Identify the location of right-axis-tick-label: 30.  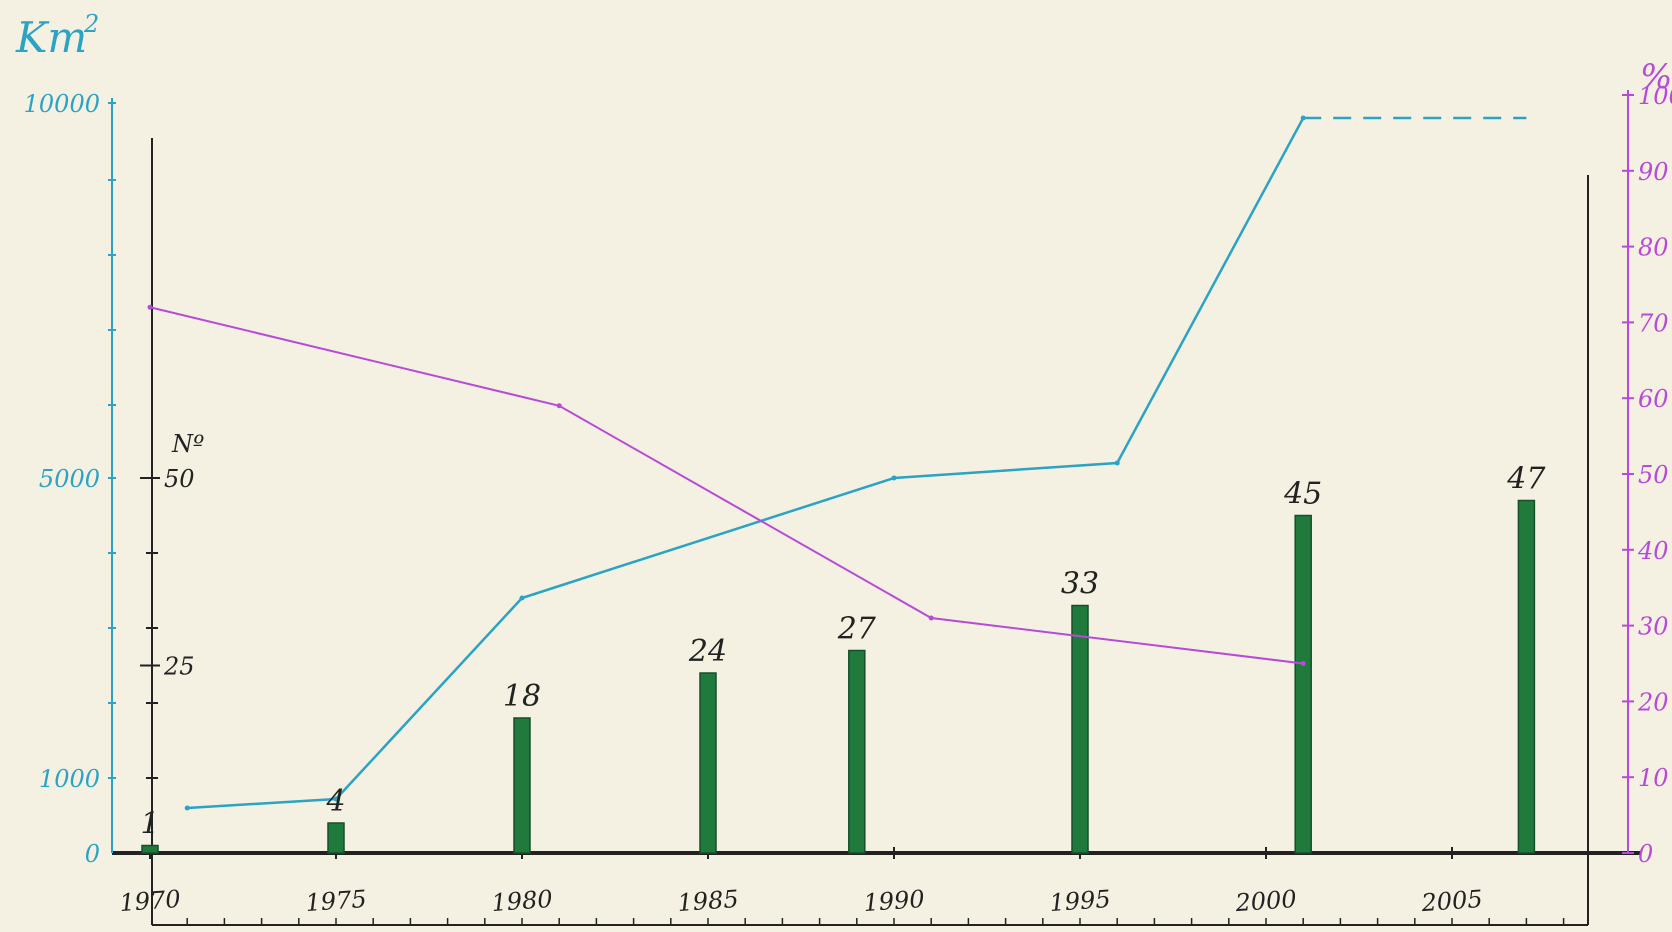
(1653, 627).